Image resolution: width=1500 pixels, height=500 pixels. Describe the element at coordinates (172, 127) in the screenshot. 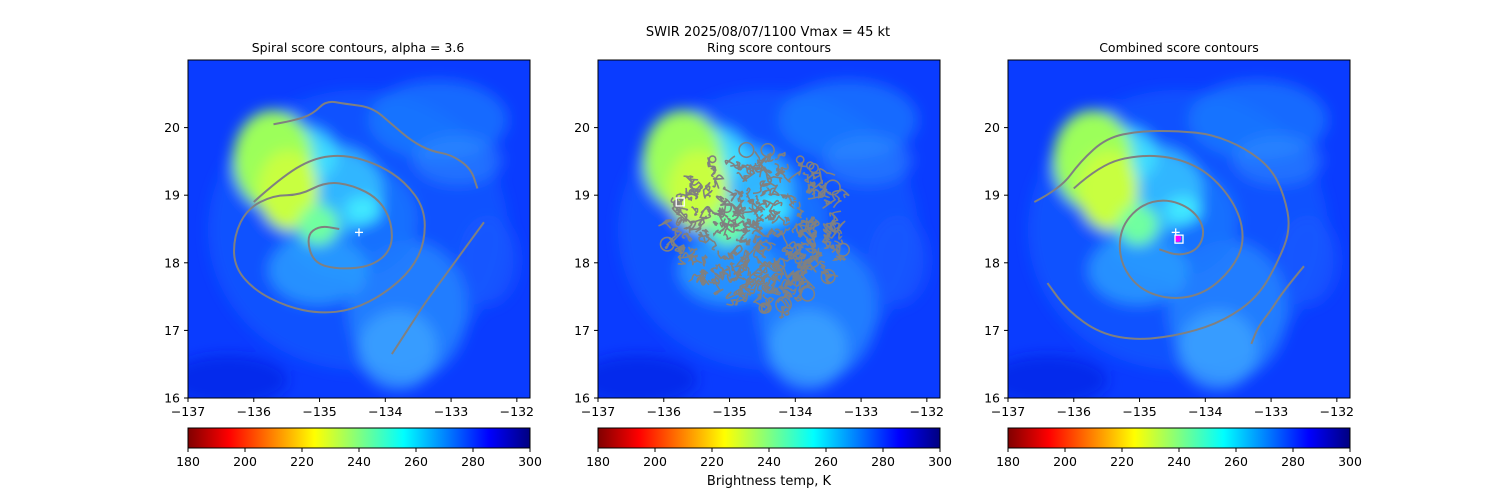

I see `y-tick-label: 20` at that location.